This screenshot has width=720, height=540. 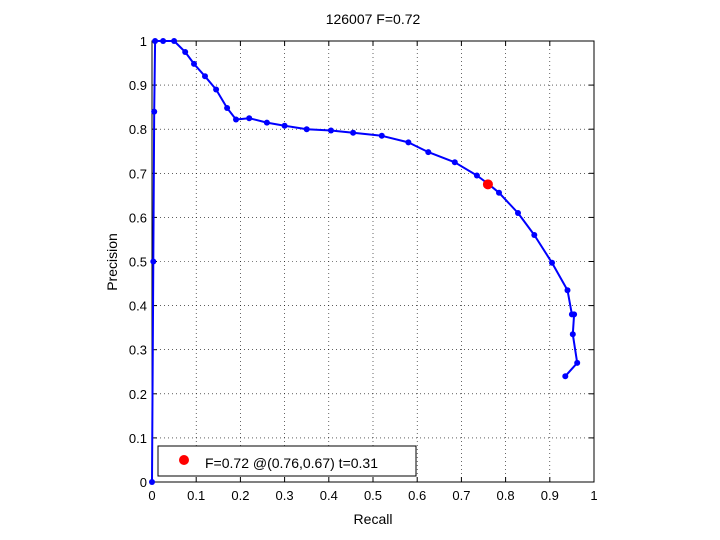 What do you see at coordinates (138, 306) in the screenshot?
I see `y-tick-label: 0.4` at bounding box center [138, 306].